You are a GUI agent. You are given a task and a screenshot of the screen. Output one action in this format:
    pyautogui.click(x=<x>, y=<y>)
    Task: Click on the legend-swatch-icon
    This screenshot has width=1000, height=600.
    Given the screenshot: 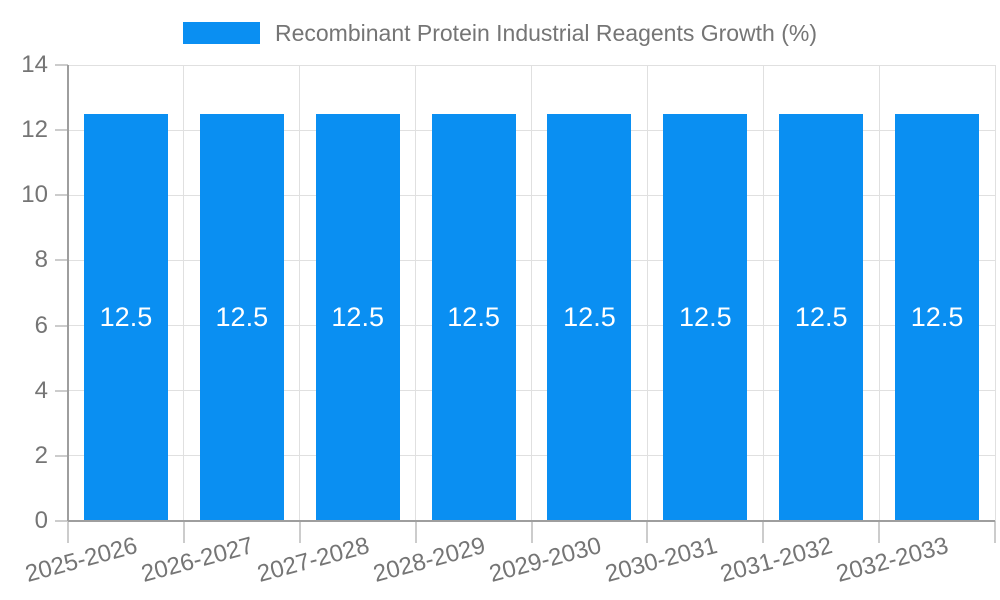 What is the action you would take?
    pyautogui.click(x=221, y=33)
    